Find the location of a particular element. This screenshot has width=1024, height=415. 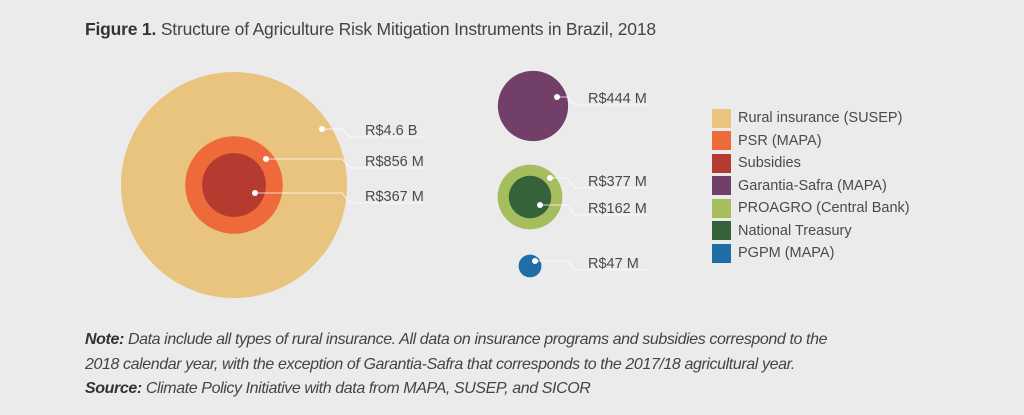

legend-item: PROAGRO (Central Bank) is located at coordinates (811, 208).